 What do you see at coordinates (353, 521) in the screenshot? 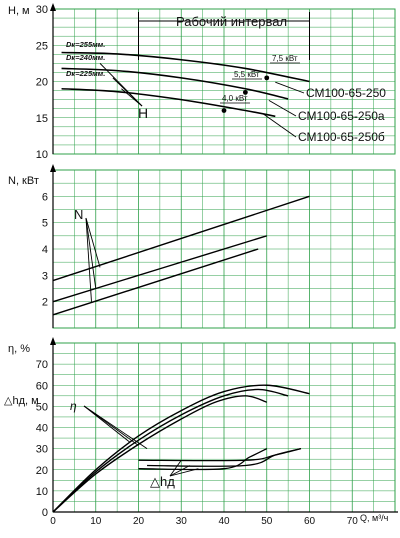
I see `x-tick-label: 70` at bounding box center [353, 521].